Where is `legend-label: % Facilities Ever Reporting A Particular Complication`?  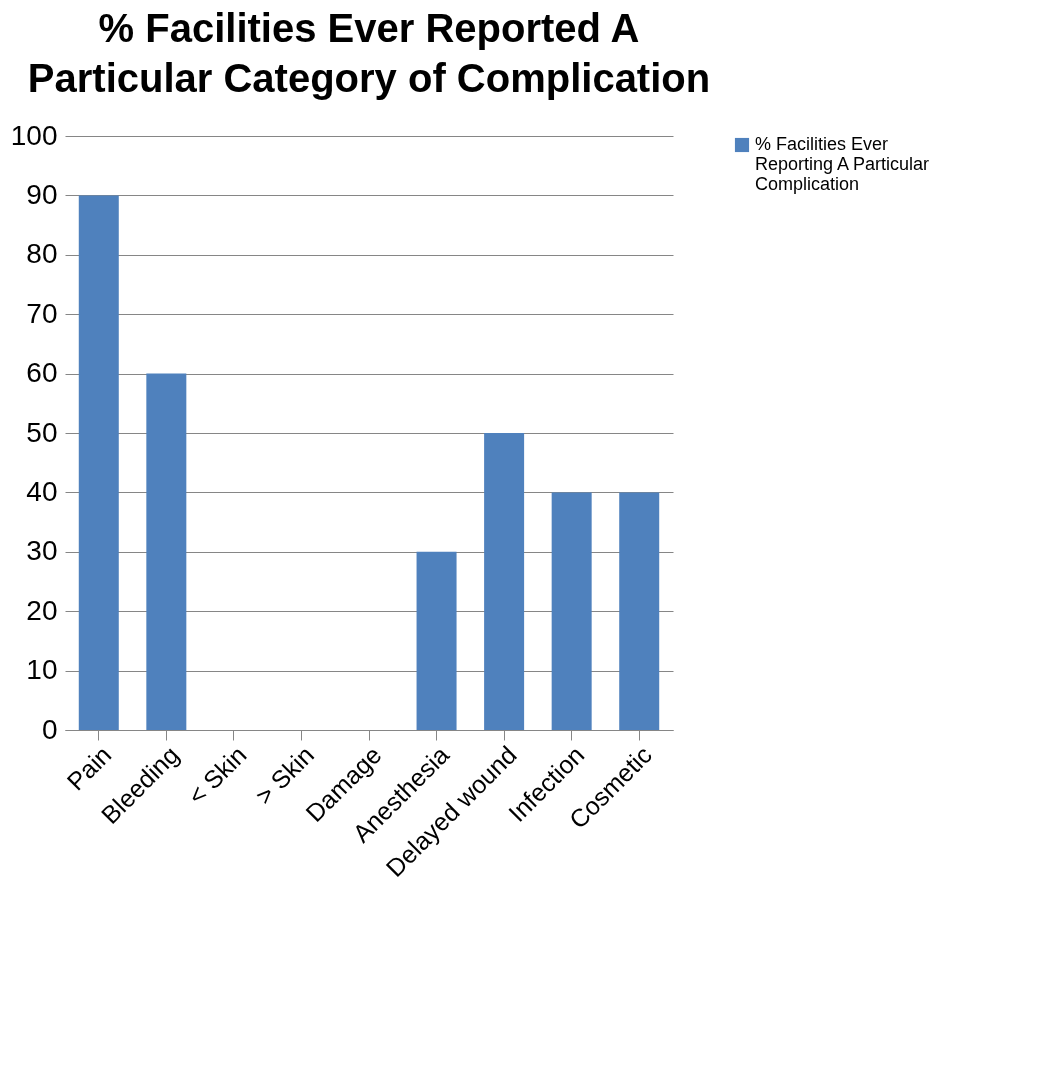
legend-label: % Facilities Ever Reporting A Particular Complication is located at coordinates (842, 164).